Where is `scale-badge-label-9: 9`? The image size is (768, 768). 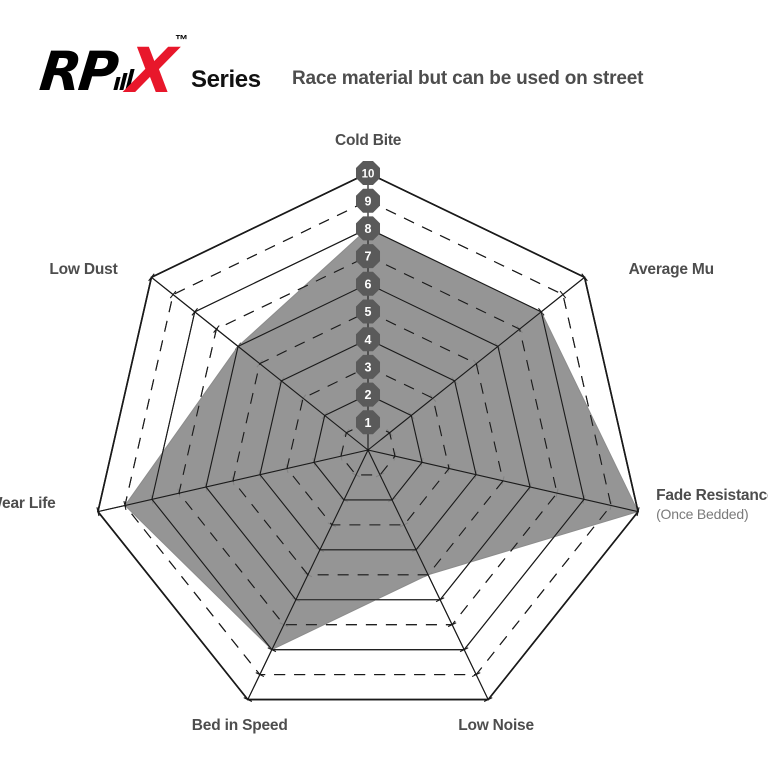 scale-badge-label-9: 9 is located at coordinates (368, 201).